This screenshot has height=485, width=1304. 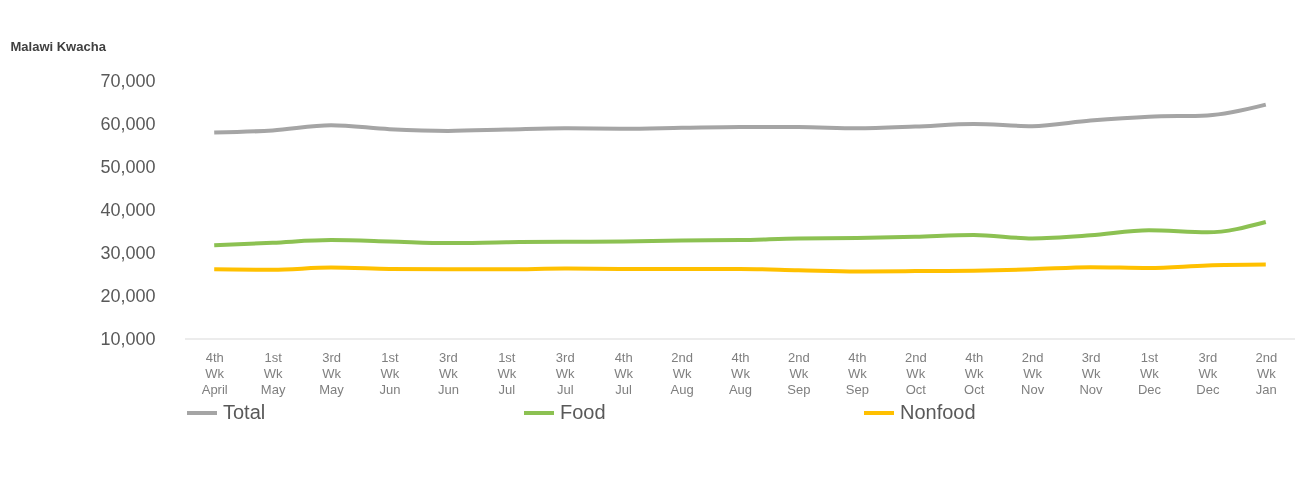 I want to click on y-tick-label: 70,000, so click(x=128, y=80).